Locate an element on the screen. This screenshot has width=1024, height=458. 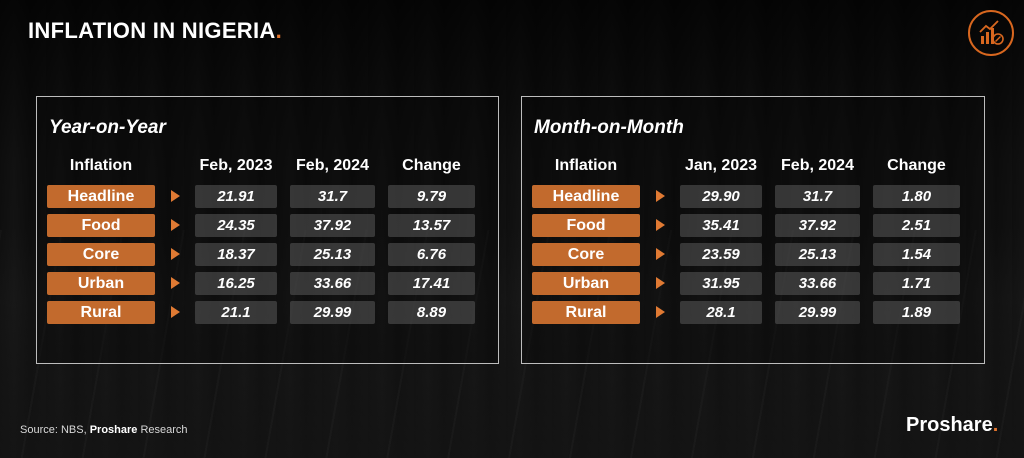
page-title: INFLATION IN NIGERIA. is located at coordinates (155, 31).